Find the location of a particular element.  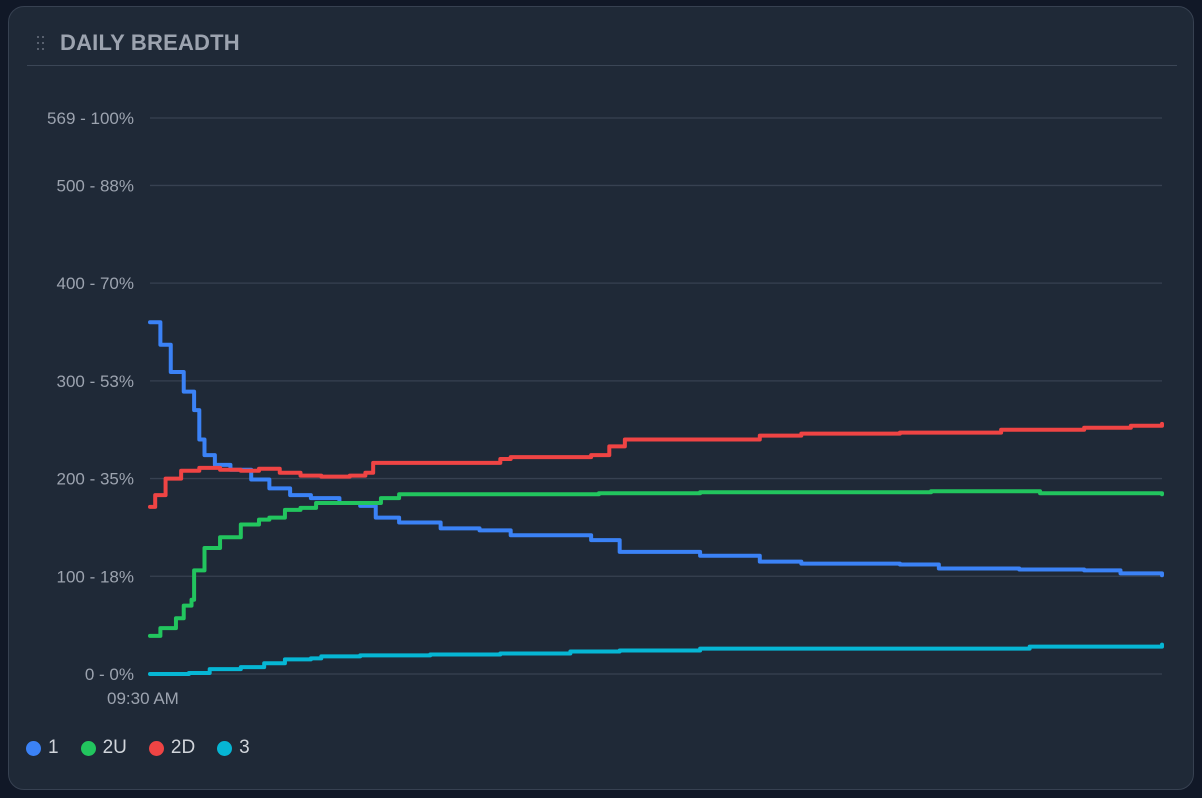

series-line-2D is located at coordinates (656, 465).